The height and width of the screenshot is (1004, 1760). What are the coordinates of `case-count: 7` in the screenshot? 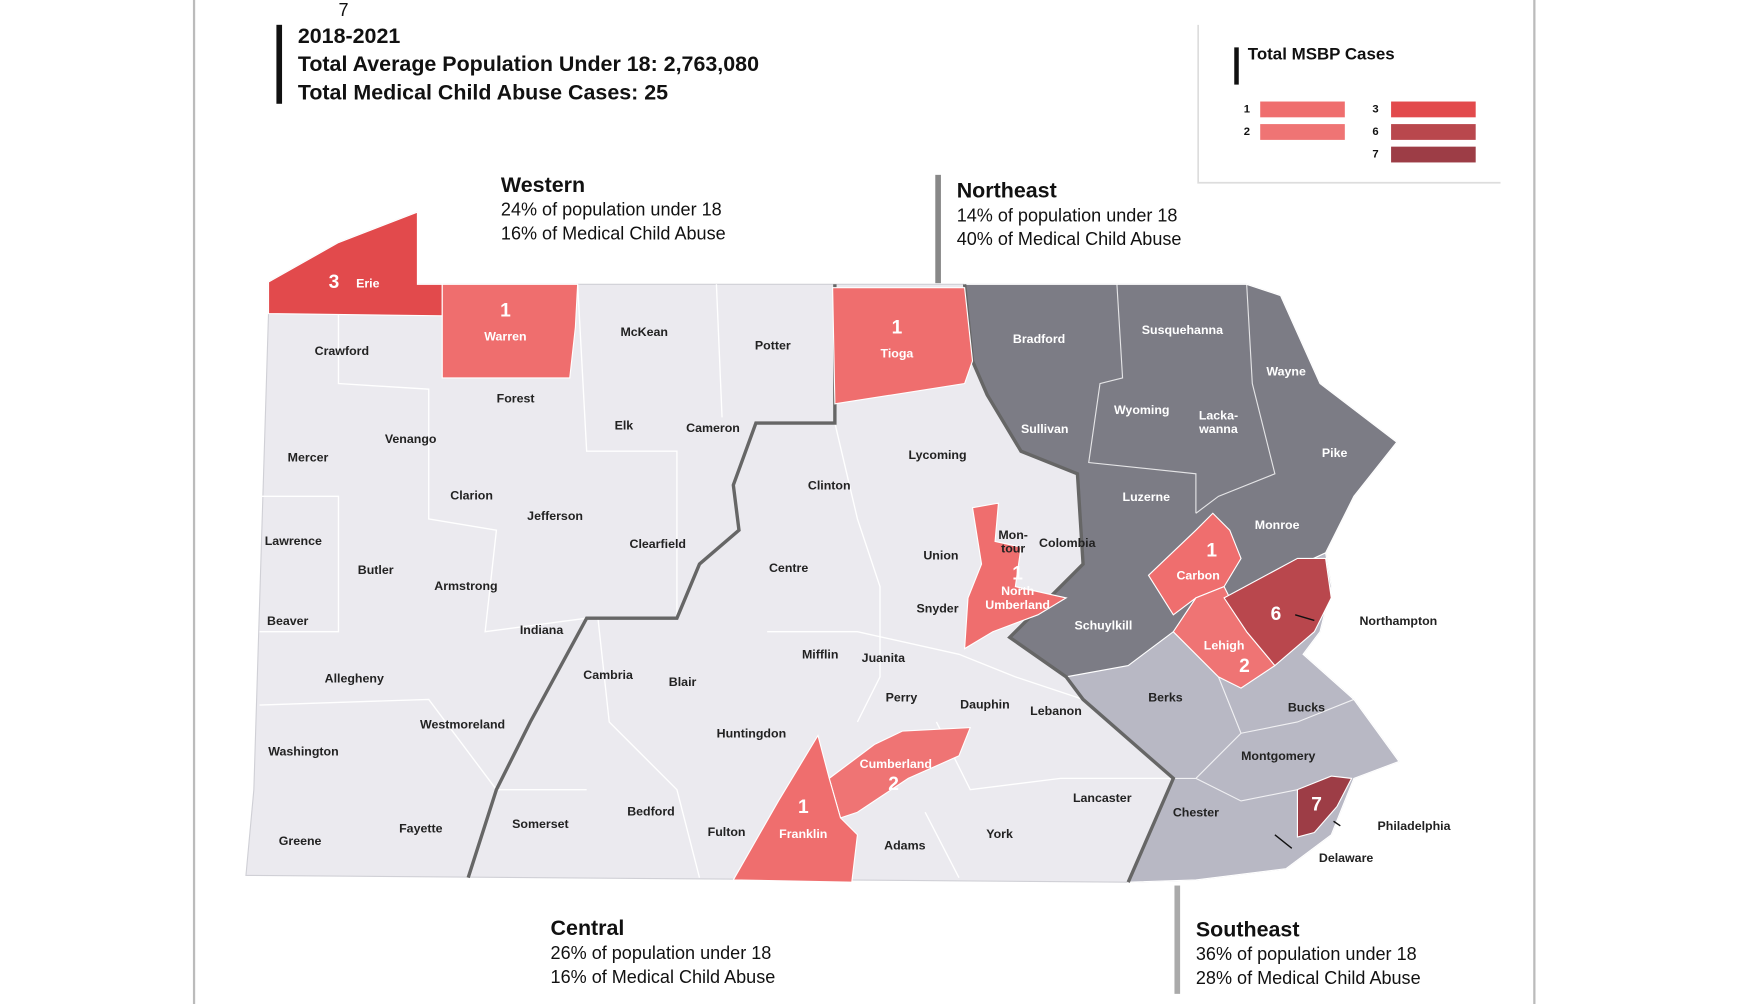 It's located at (1316, 805).